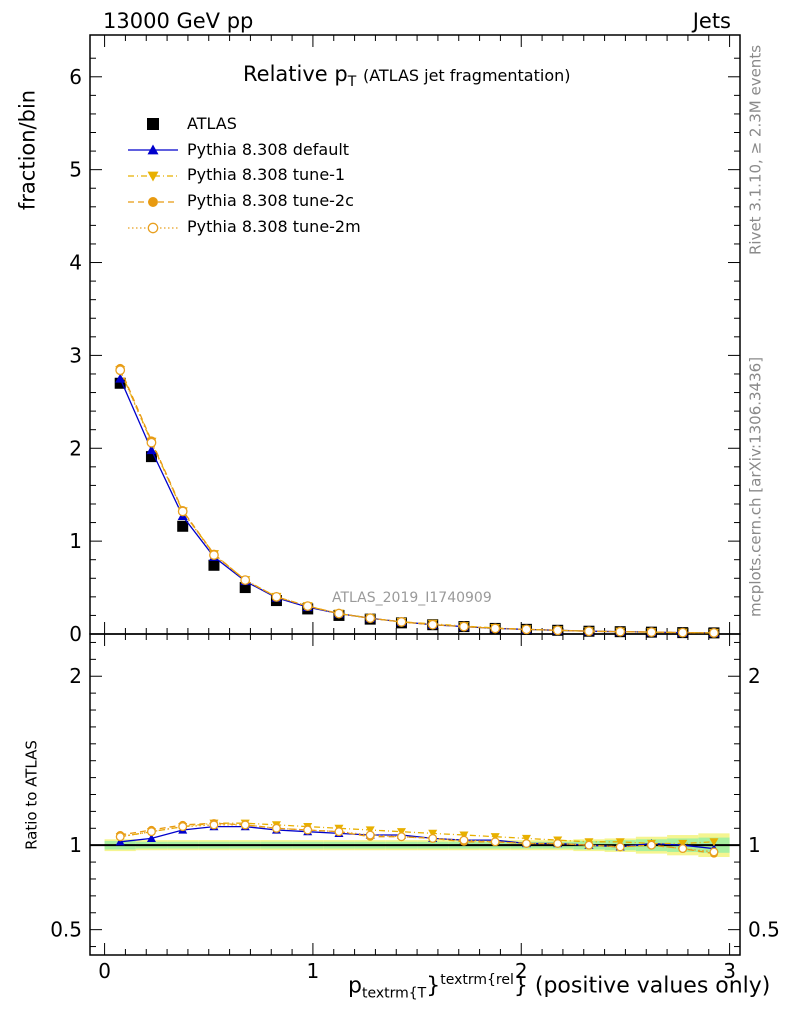 The height and width of the screenshot is (1024, 786). What do you see at coordinates (75, 77) in the screenshot?
I see `main-y-tick-label: 6` at bounding box center [75, 77].